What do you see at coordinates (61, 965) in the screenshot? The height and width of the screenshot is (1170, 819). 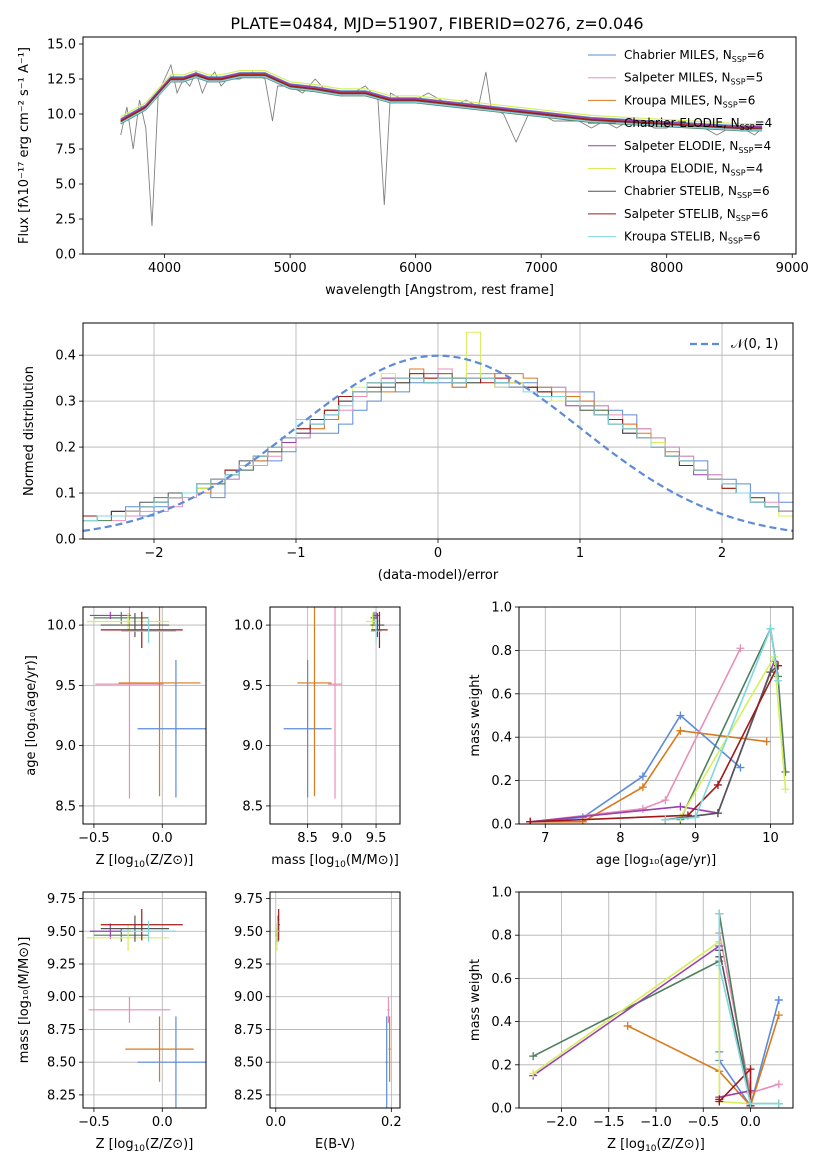 I see `mass-vs-Z-ytick-label: 9.25` at bounding box center [61, 965].